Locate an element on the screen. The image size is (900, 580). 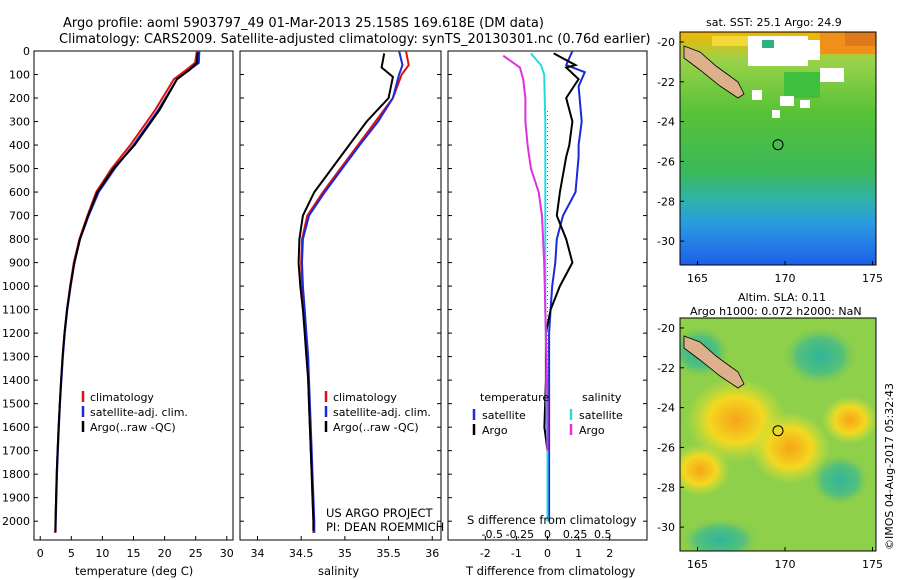
salinity-xtick-label: 35 is located at coordinates (345, 553).